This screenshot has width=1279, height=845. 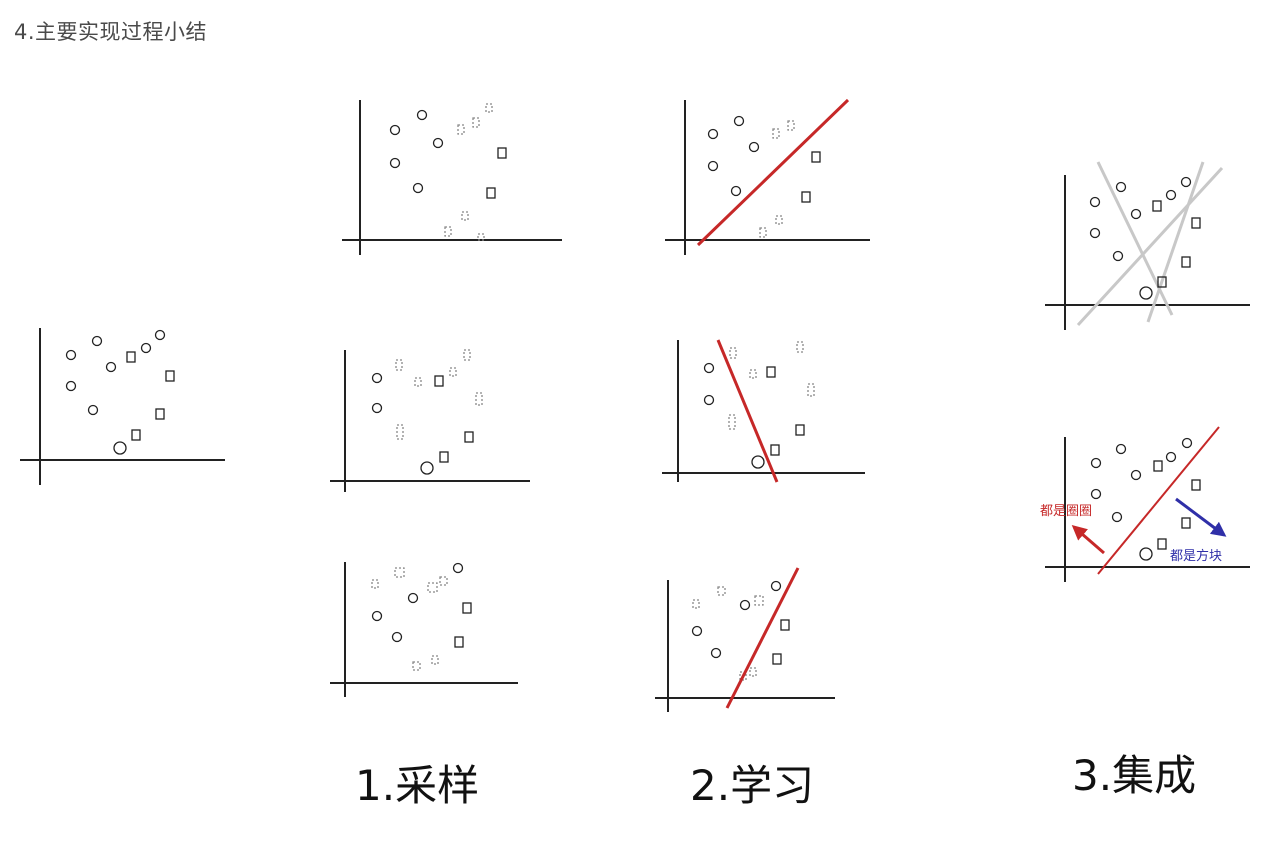 I want to click on circles-side-label: 都是圈圈, so click(x=1066, y=511).